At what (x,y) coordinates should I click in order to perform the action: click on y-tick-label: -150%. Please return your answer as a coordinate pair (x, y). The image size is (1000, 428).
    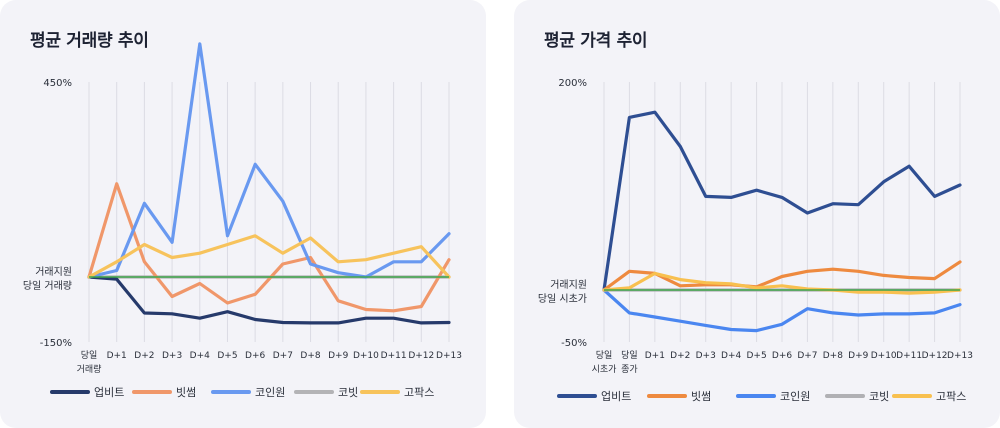
    Looking at the image, I should click on (56, 343).